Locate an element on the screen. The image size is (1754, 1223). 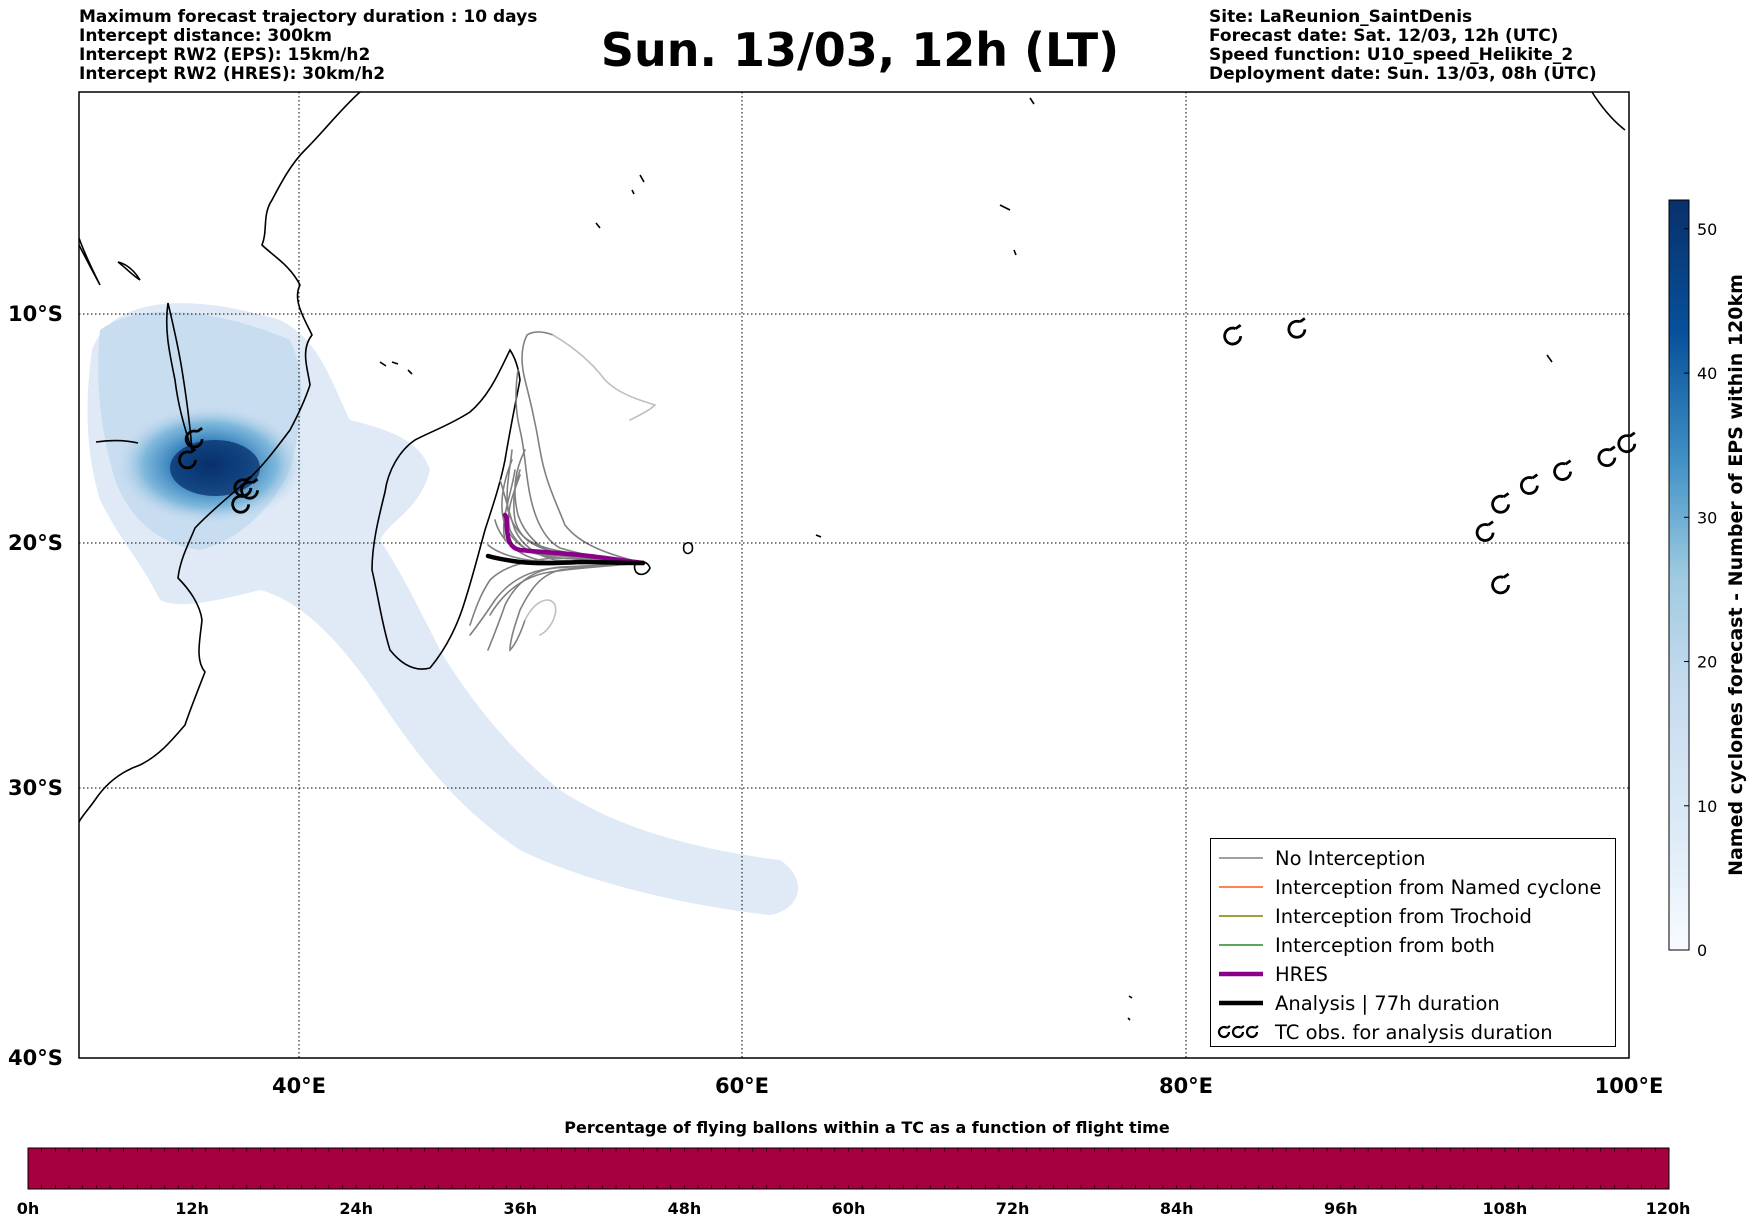
cyclone-icon is located at coordinates (1238, 1032).